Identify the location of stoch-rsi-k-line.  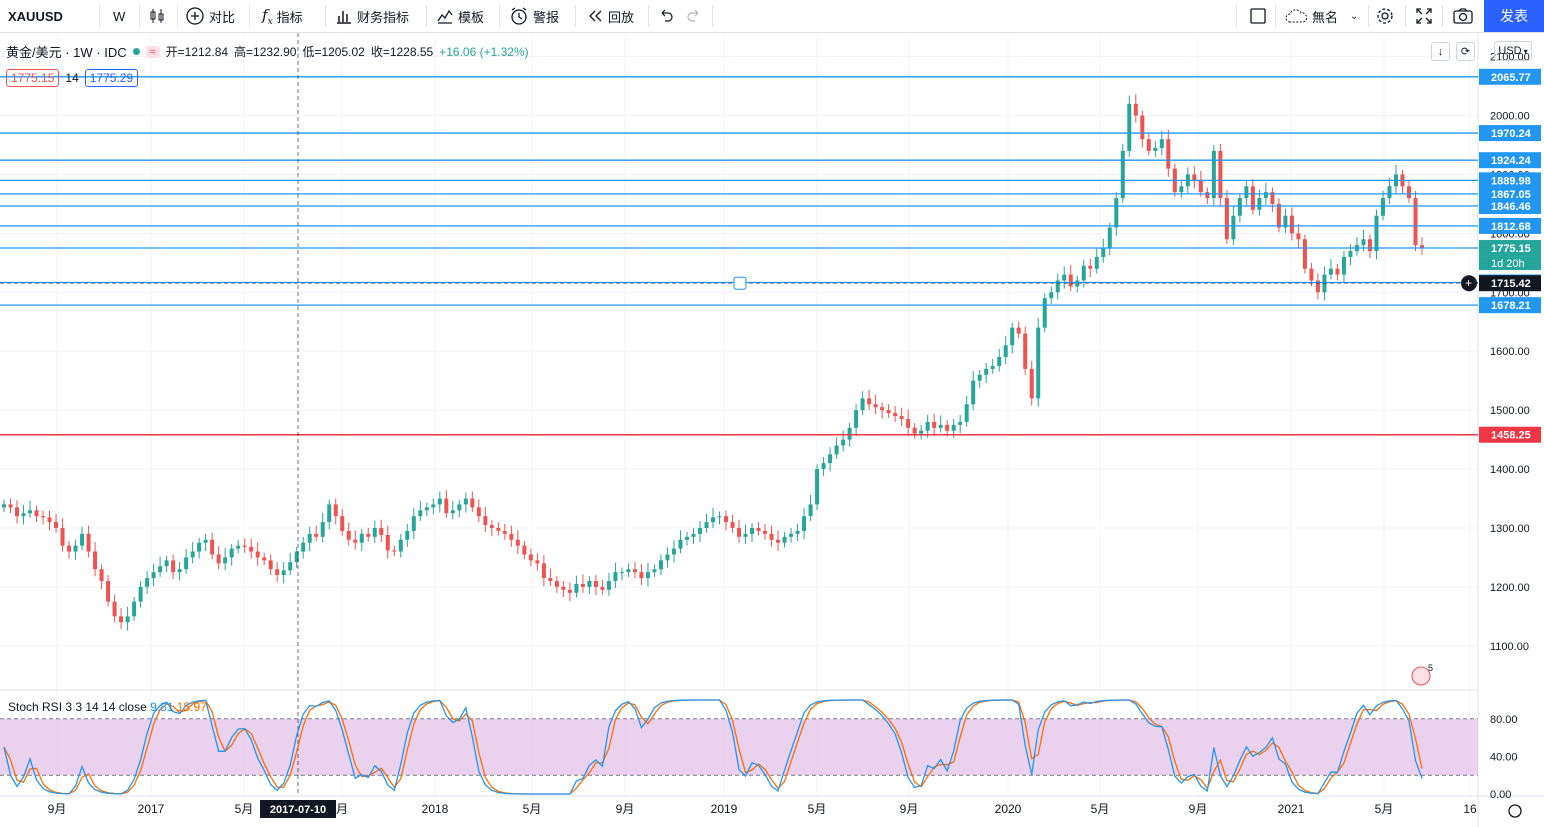
(713, 747).